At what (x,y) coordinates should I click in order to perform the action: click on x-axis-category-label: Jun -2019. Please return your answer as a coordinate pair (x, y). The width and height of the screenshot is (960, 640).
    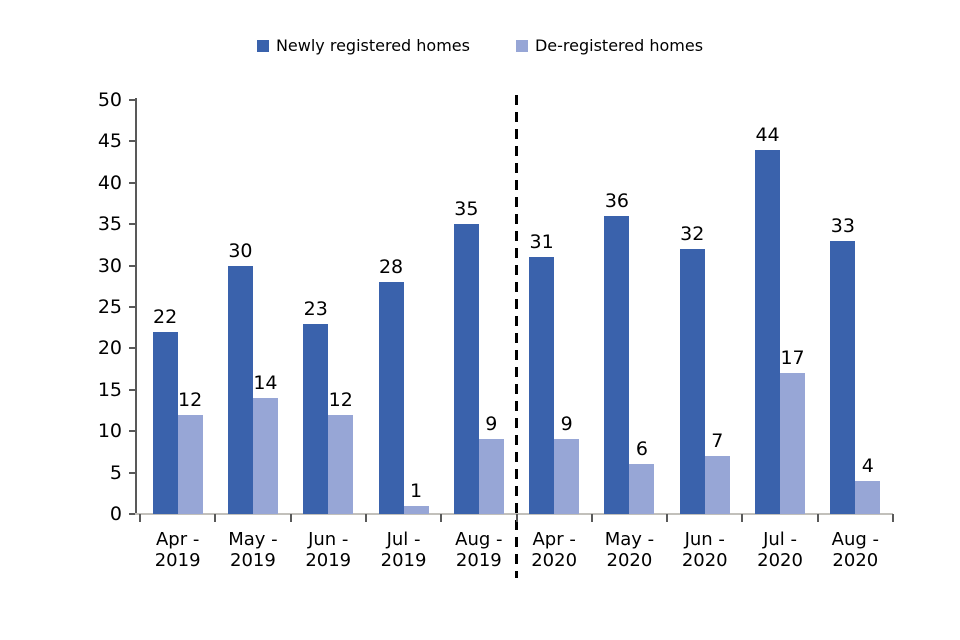
    Looking at the image, I should click on (328, 550).